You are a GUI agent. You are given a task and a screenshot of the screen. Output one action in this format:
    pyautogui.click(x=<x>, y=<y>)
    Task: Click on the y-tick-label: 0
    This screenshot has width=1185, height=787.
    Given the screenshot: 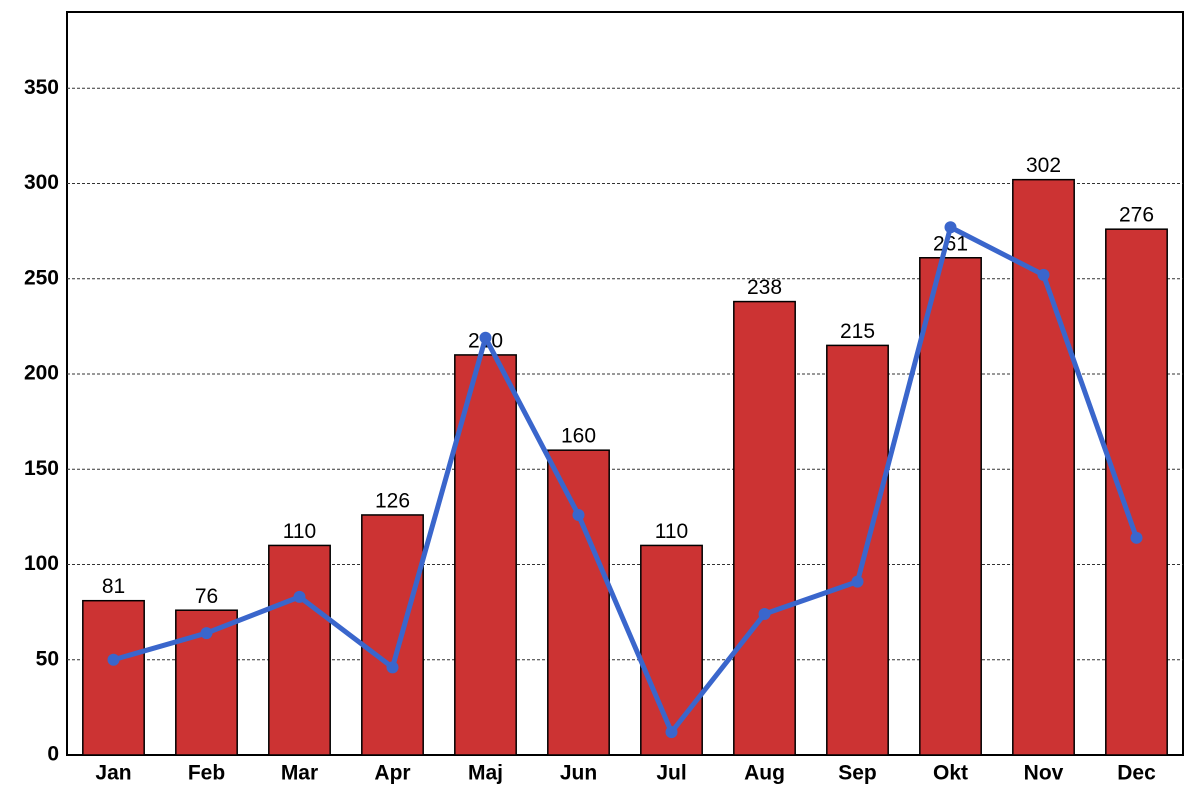 What is the action you would take?
    pyautogui.click(x=53, y=754)
    